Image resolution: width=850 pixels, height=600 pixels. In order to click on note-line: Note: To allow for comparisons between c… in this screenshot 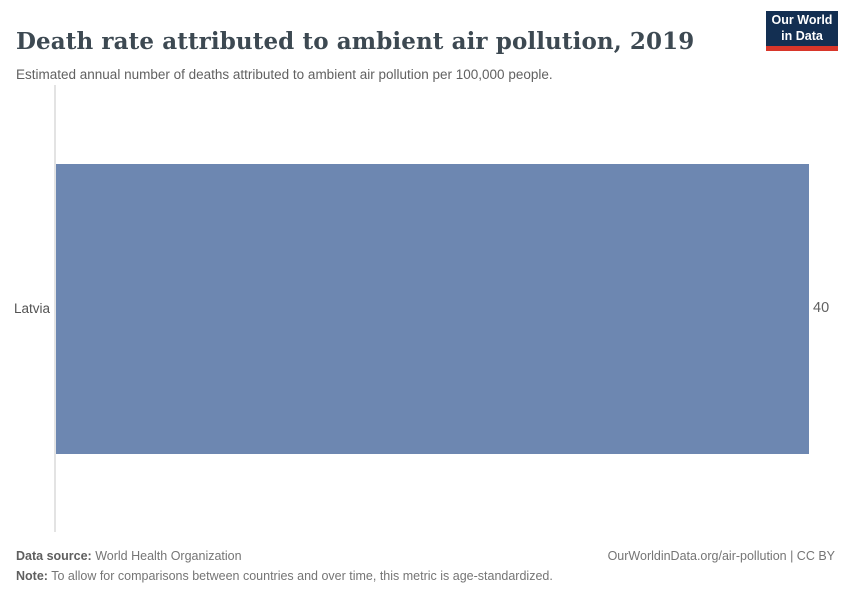, I will do `click(284, 576)`.